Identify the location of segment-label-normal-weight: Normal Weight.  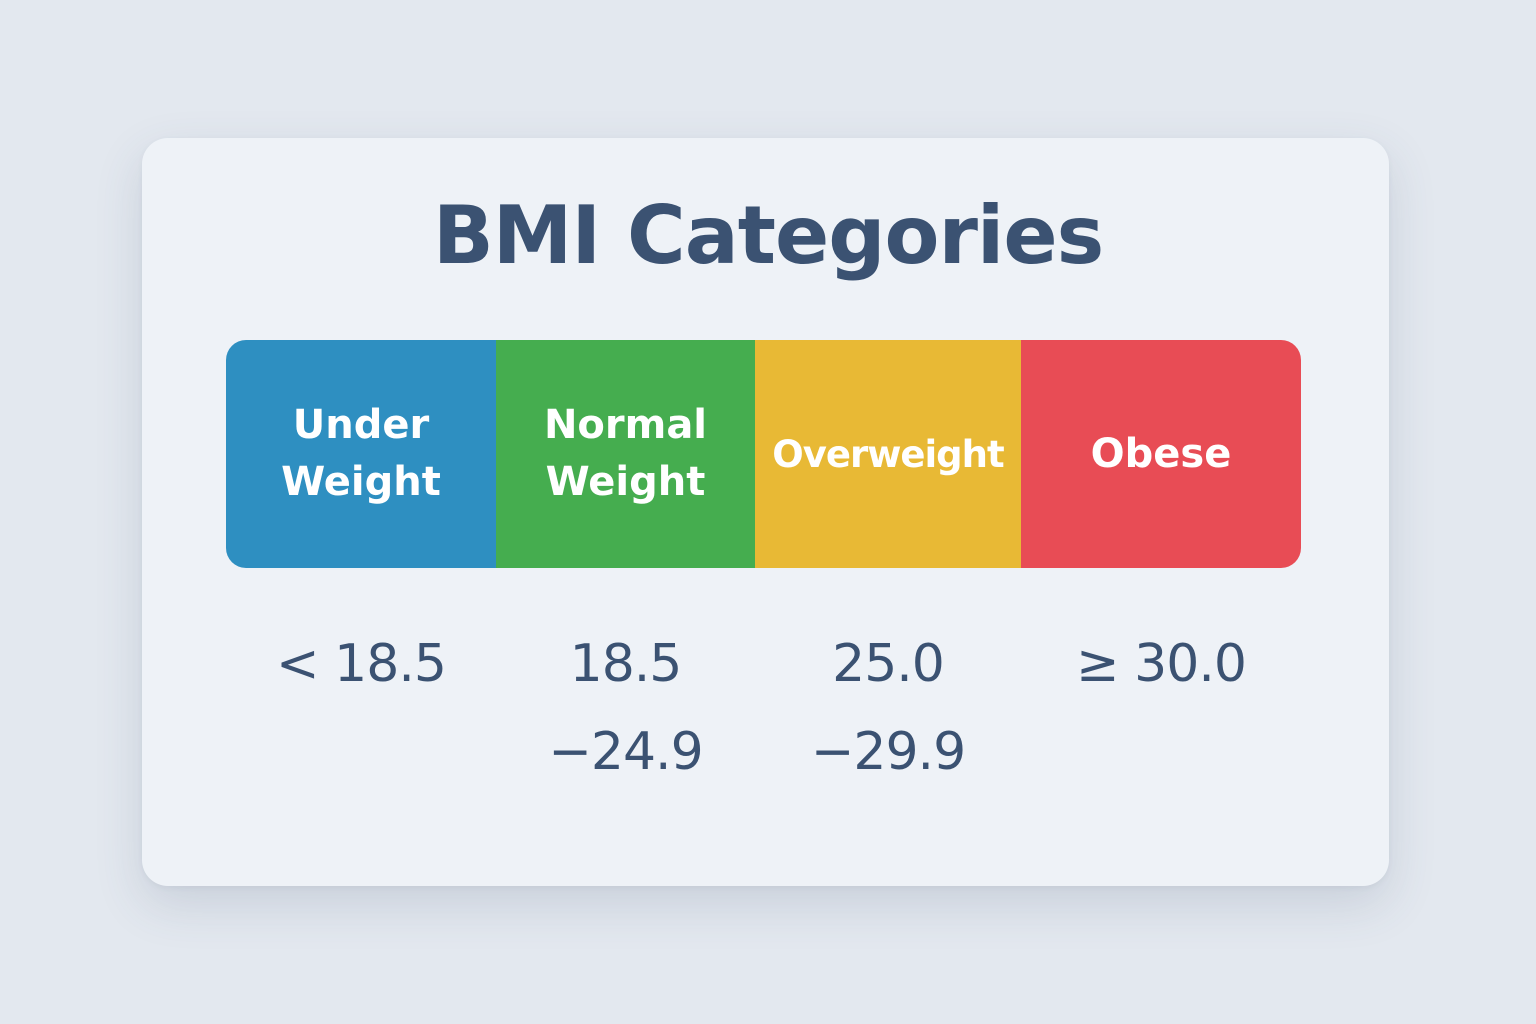
(625, 453).